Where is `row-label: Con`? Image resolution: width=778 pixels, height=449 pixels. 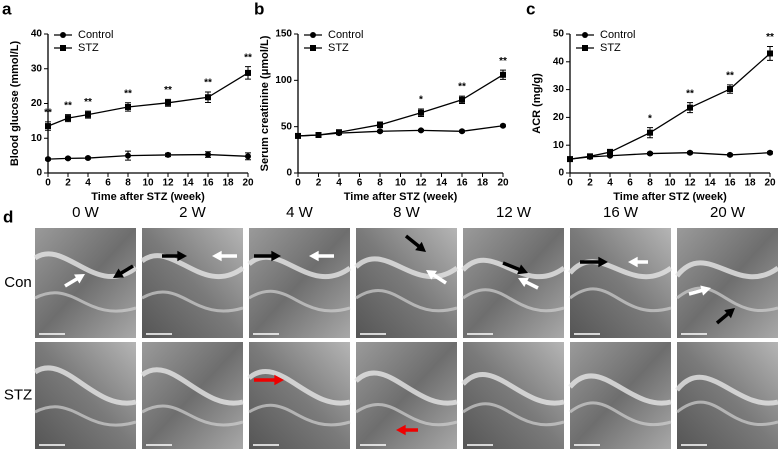
row-label: Con is located at coordinates (18, 282).